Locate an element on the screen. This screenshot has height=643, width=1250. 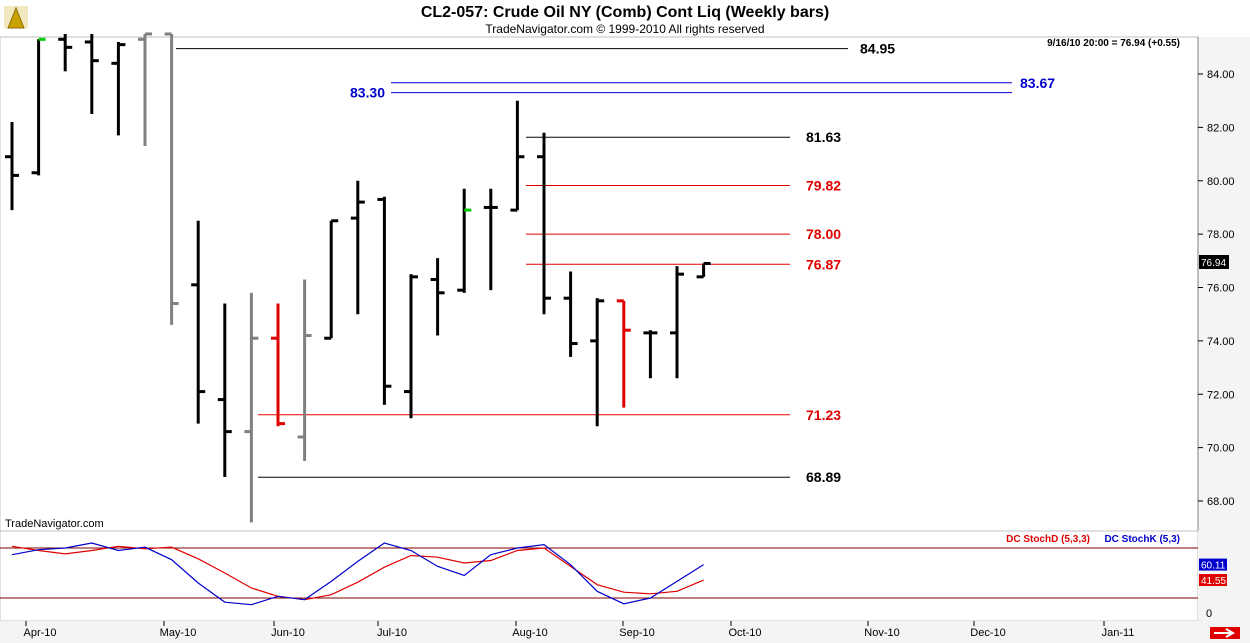
price-axis-background is located at coordinates (1224, 284).